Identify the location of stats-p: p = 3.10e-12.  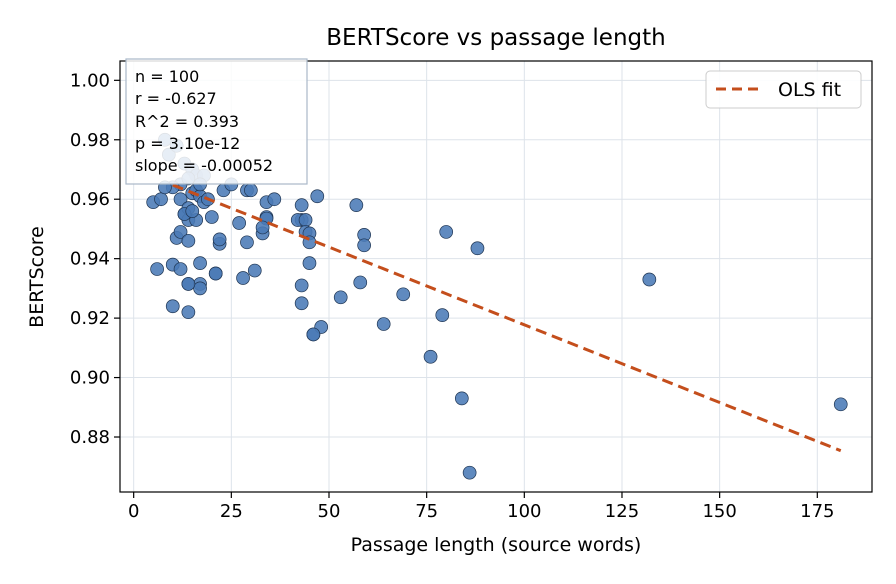
(187, 143).